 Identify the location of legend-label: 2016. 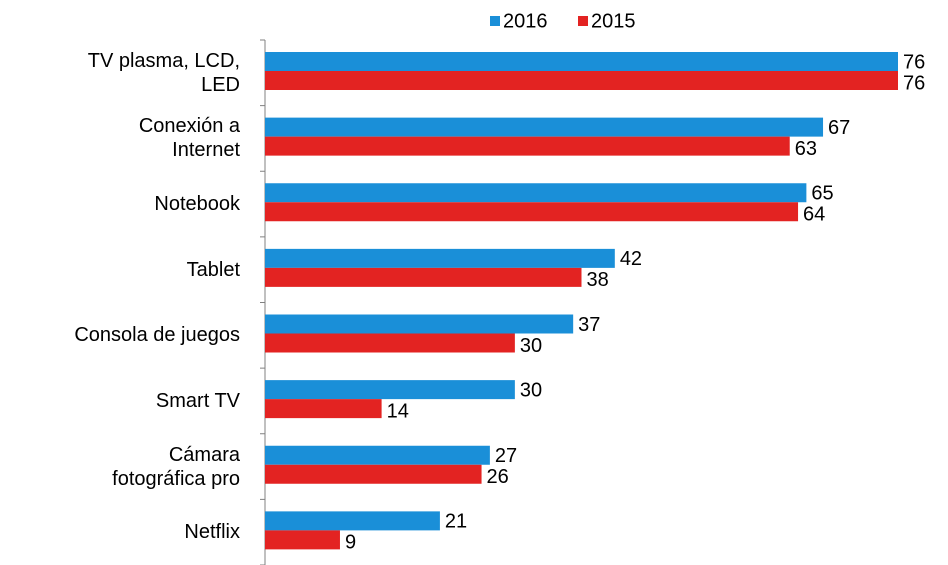
(525, 21).